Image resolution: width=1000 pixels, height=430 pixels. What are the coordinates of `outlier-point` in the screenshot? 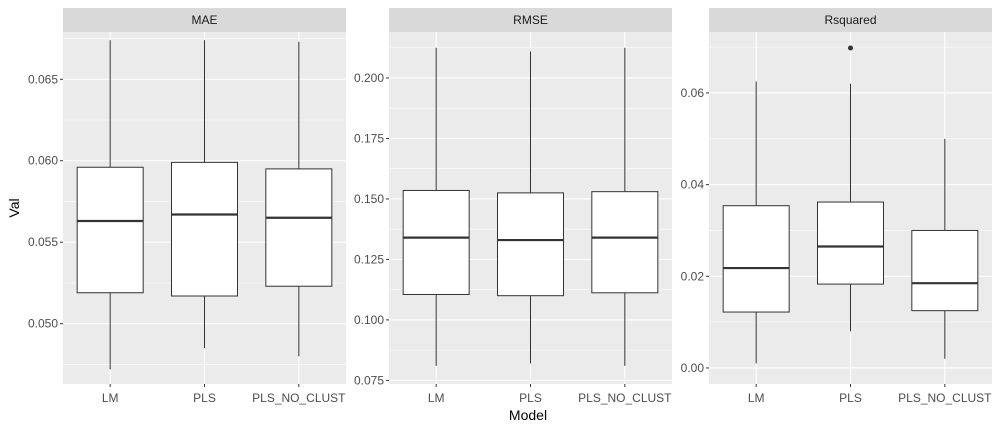 It's located at (850, 48).